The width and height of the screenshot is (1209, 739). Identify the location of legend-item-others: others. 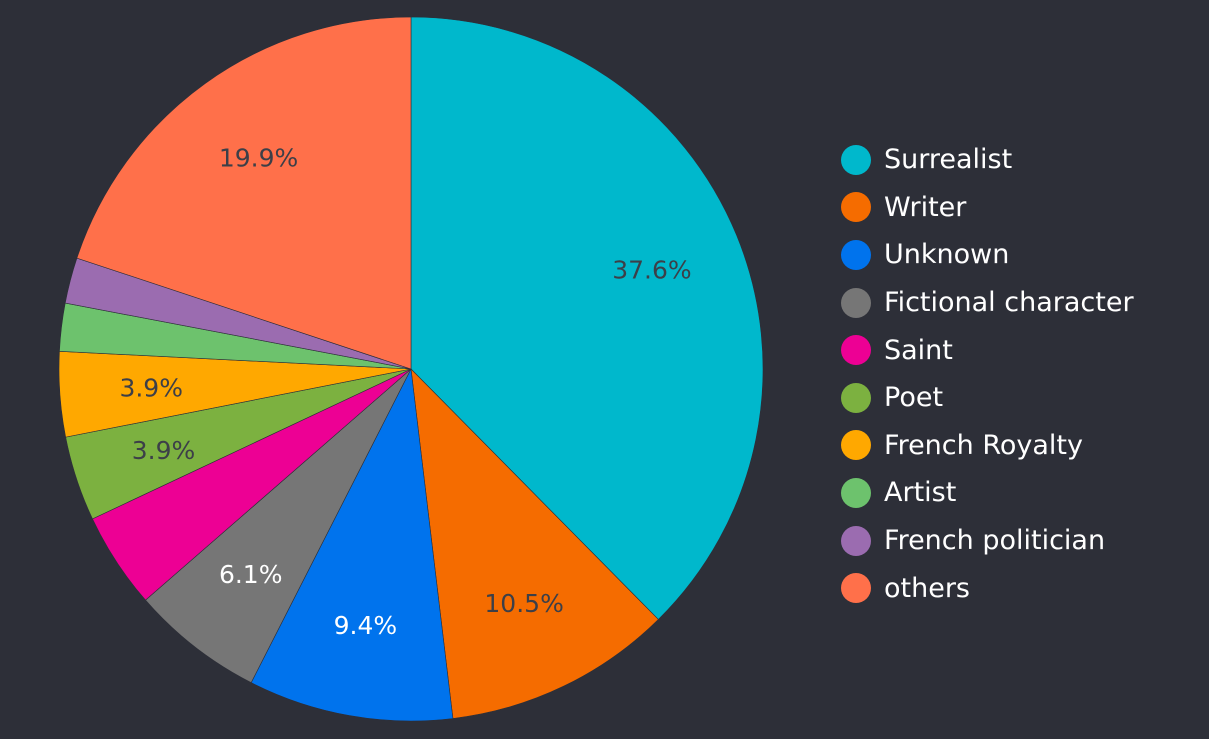
(987, 588).